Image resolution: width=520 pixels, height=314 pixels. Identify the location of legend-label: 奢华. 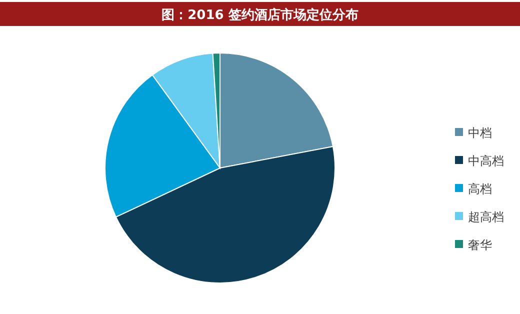
(480, 245).